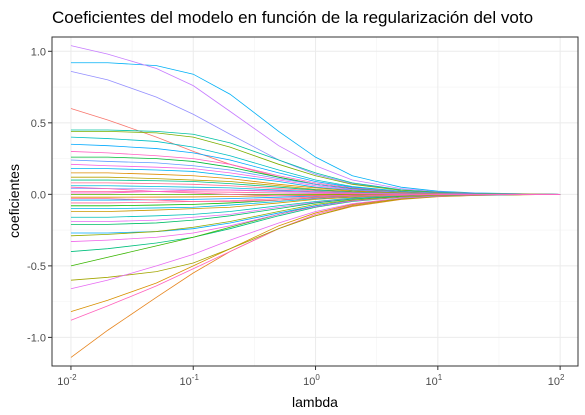 Image resolution: width=585 pixels, height=415 pixels. What do you see at coordinates (190, 380) in the screenshot?
I see `x-tick-label: 10⁻¹` at bounding box center [190, 380].